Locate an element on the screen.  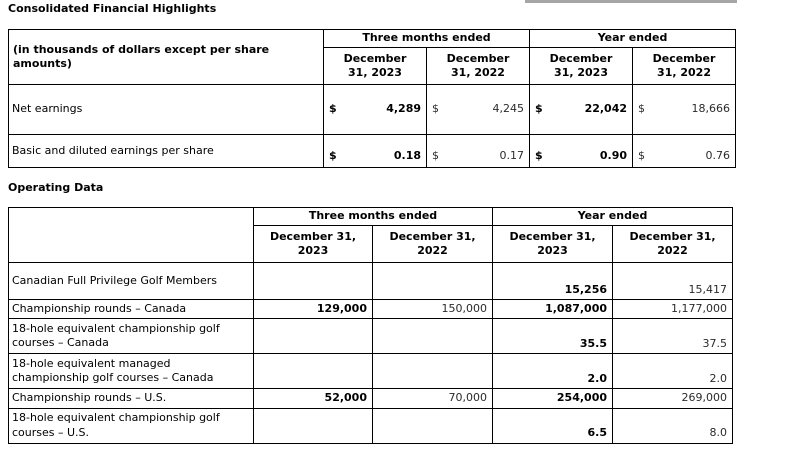
value-cell: 1,087,000 is located at coordinates (553, 309).